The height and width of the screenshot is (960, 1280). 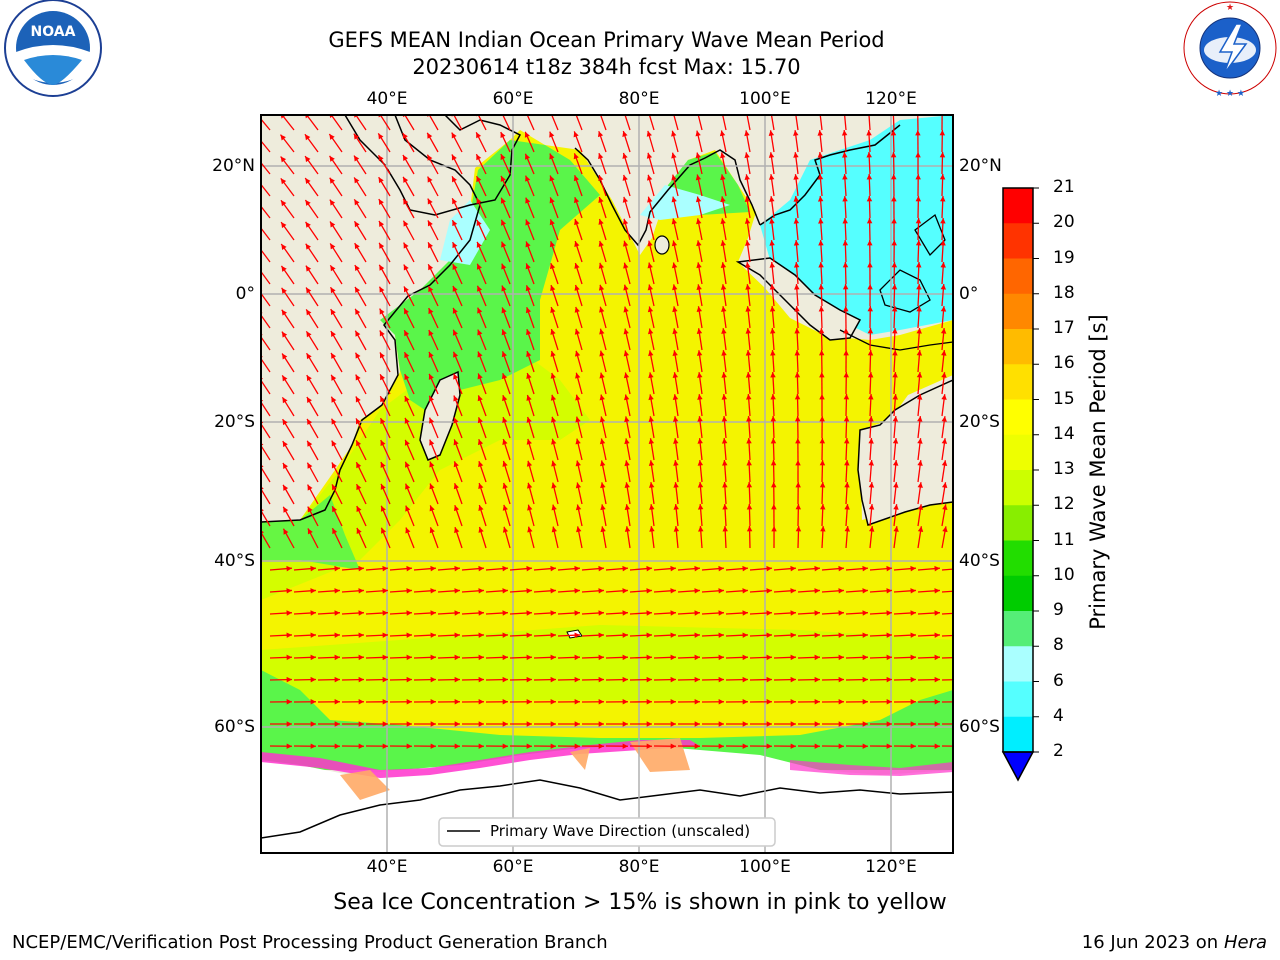 What do you see at coordinates (979, 561) in the screenshot?
I see `lat-tick-right: 40°S` at bounding box center [979, 561].